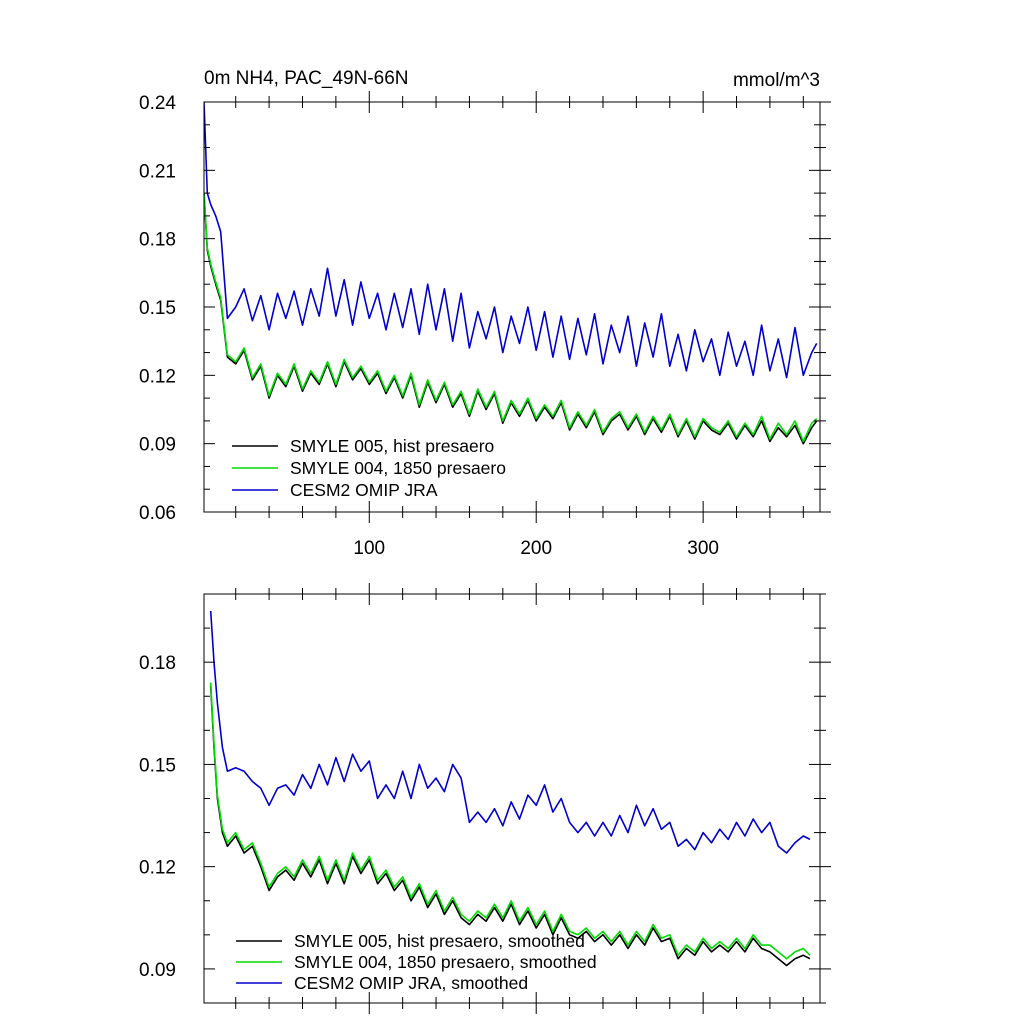  I want to click on units-label: mmol/m^3, so click(776, 80).